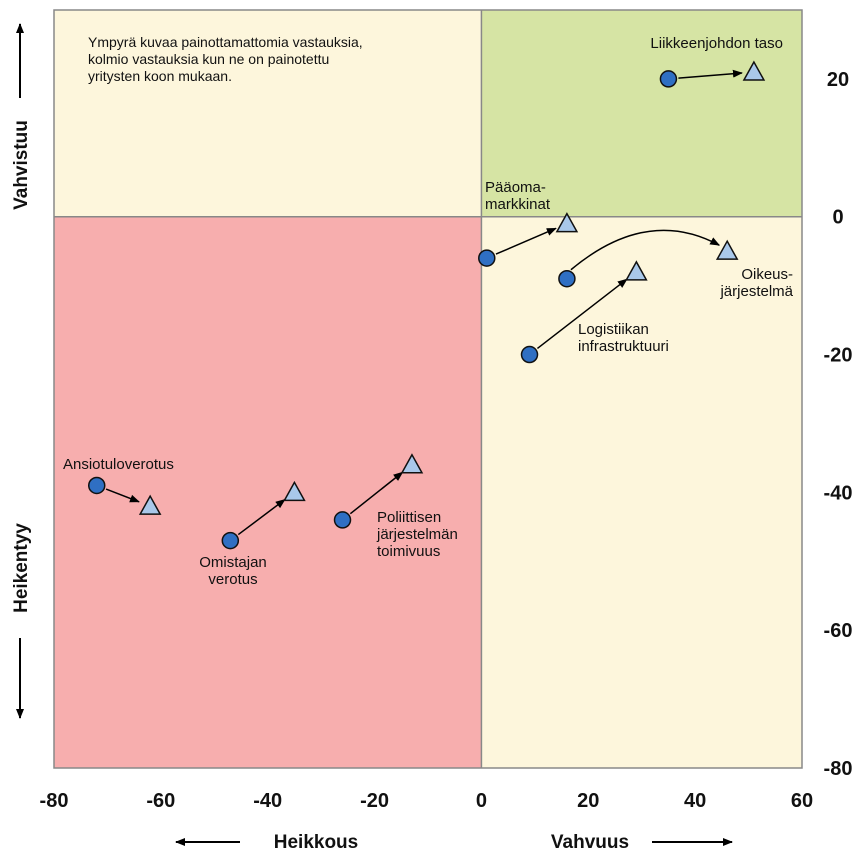  I want to click on x-axis-title-right: Vahvuus, so click(590, 842).